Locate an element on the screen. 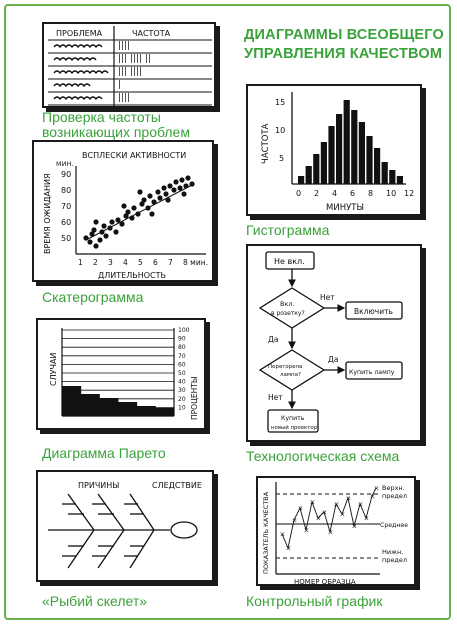 This screenshot has height=626, width=457. histogram-panel: ЧАСТОТА 5 10 15 0 2 4 6 8 10 12 МИНУТЫ is located at coordinates (334, 150).